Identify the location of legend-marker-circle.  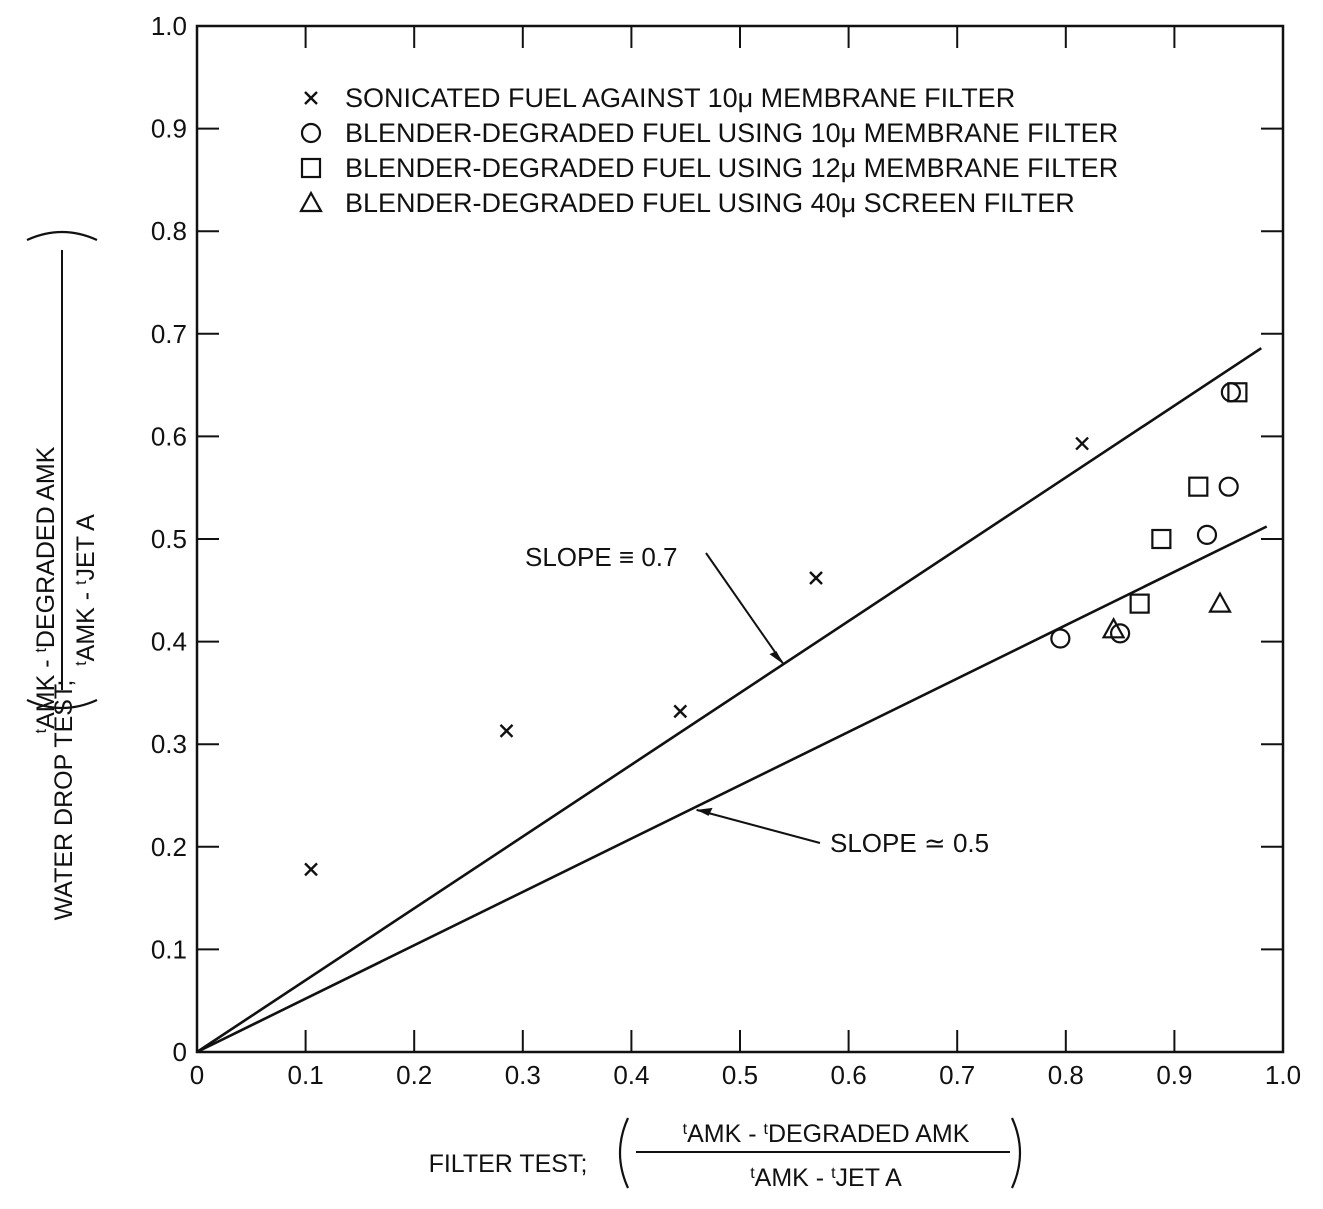
(311, 133).